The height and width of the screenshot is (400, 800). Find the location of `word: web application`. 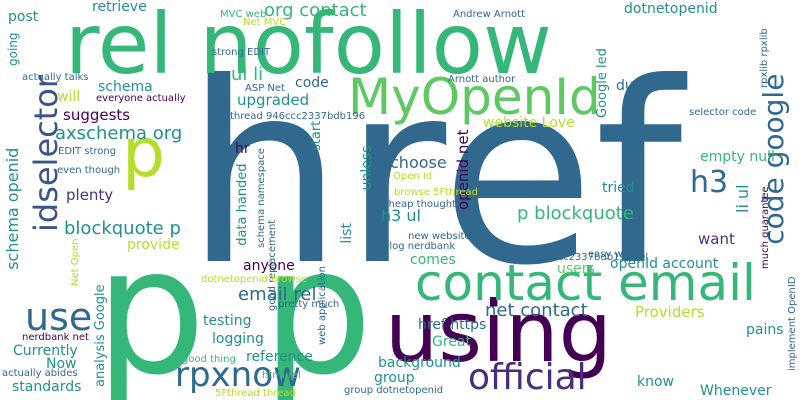

word: web application is located at coordinates (322, 305).